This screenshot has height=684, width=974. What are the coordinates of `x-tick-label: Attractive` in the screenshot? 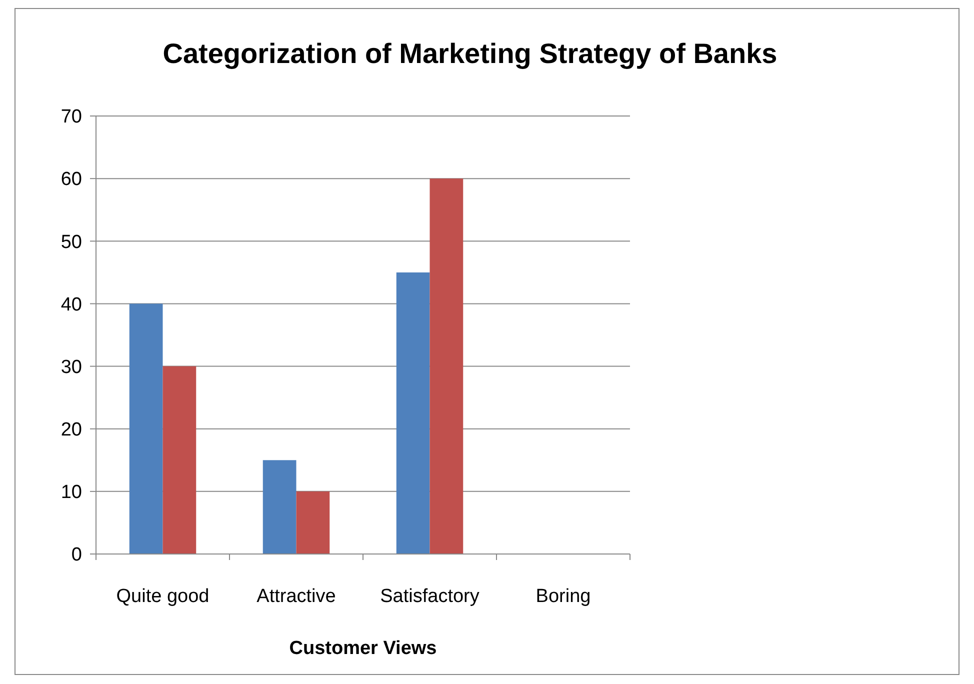 It's located at (296, 596).